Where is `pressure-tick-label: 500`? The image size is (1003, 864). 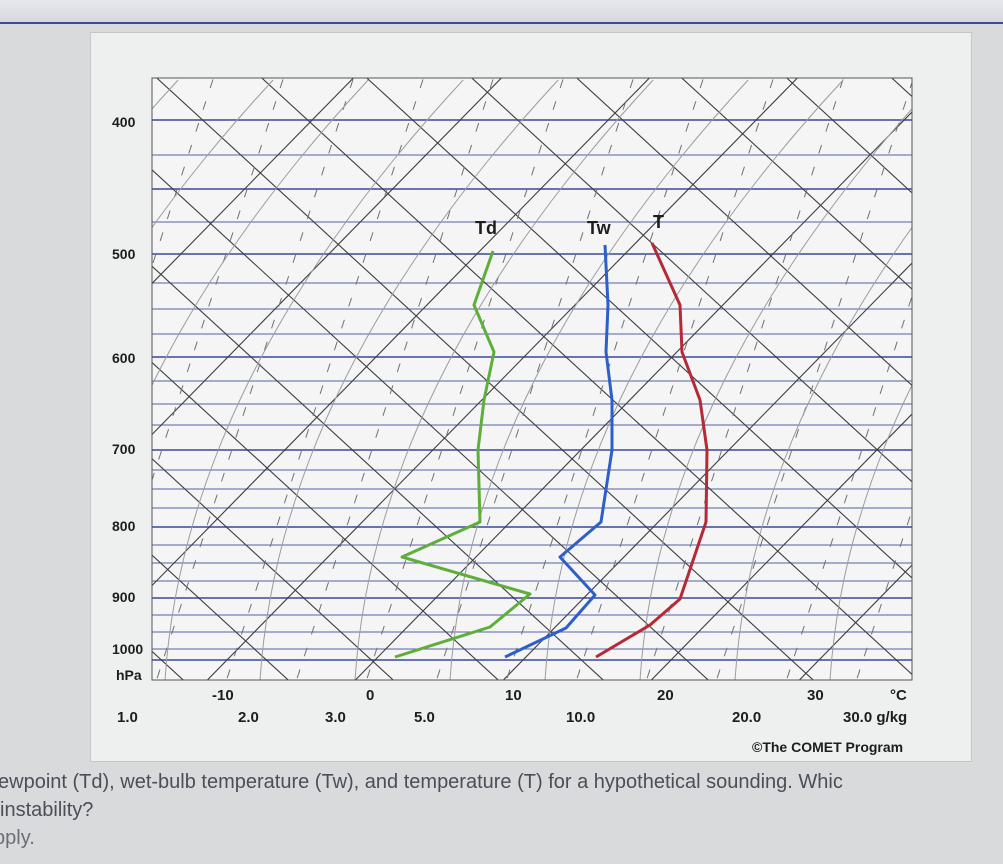 pressure-tick-label: 500 is located at coordinates (124, 254).